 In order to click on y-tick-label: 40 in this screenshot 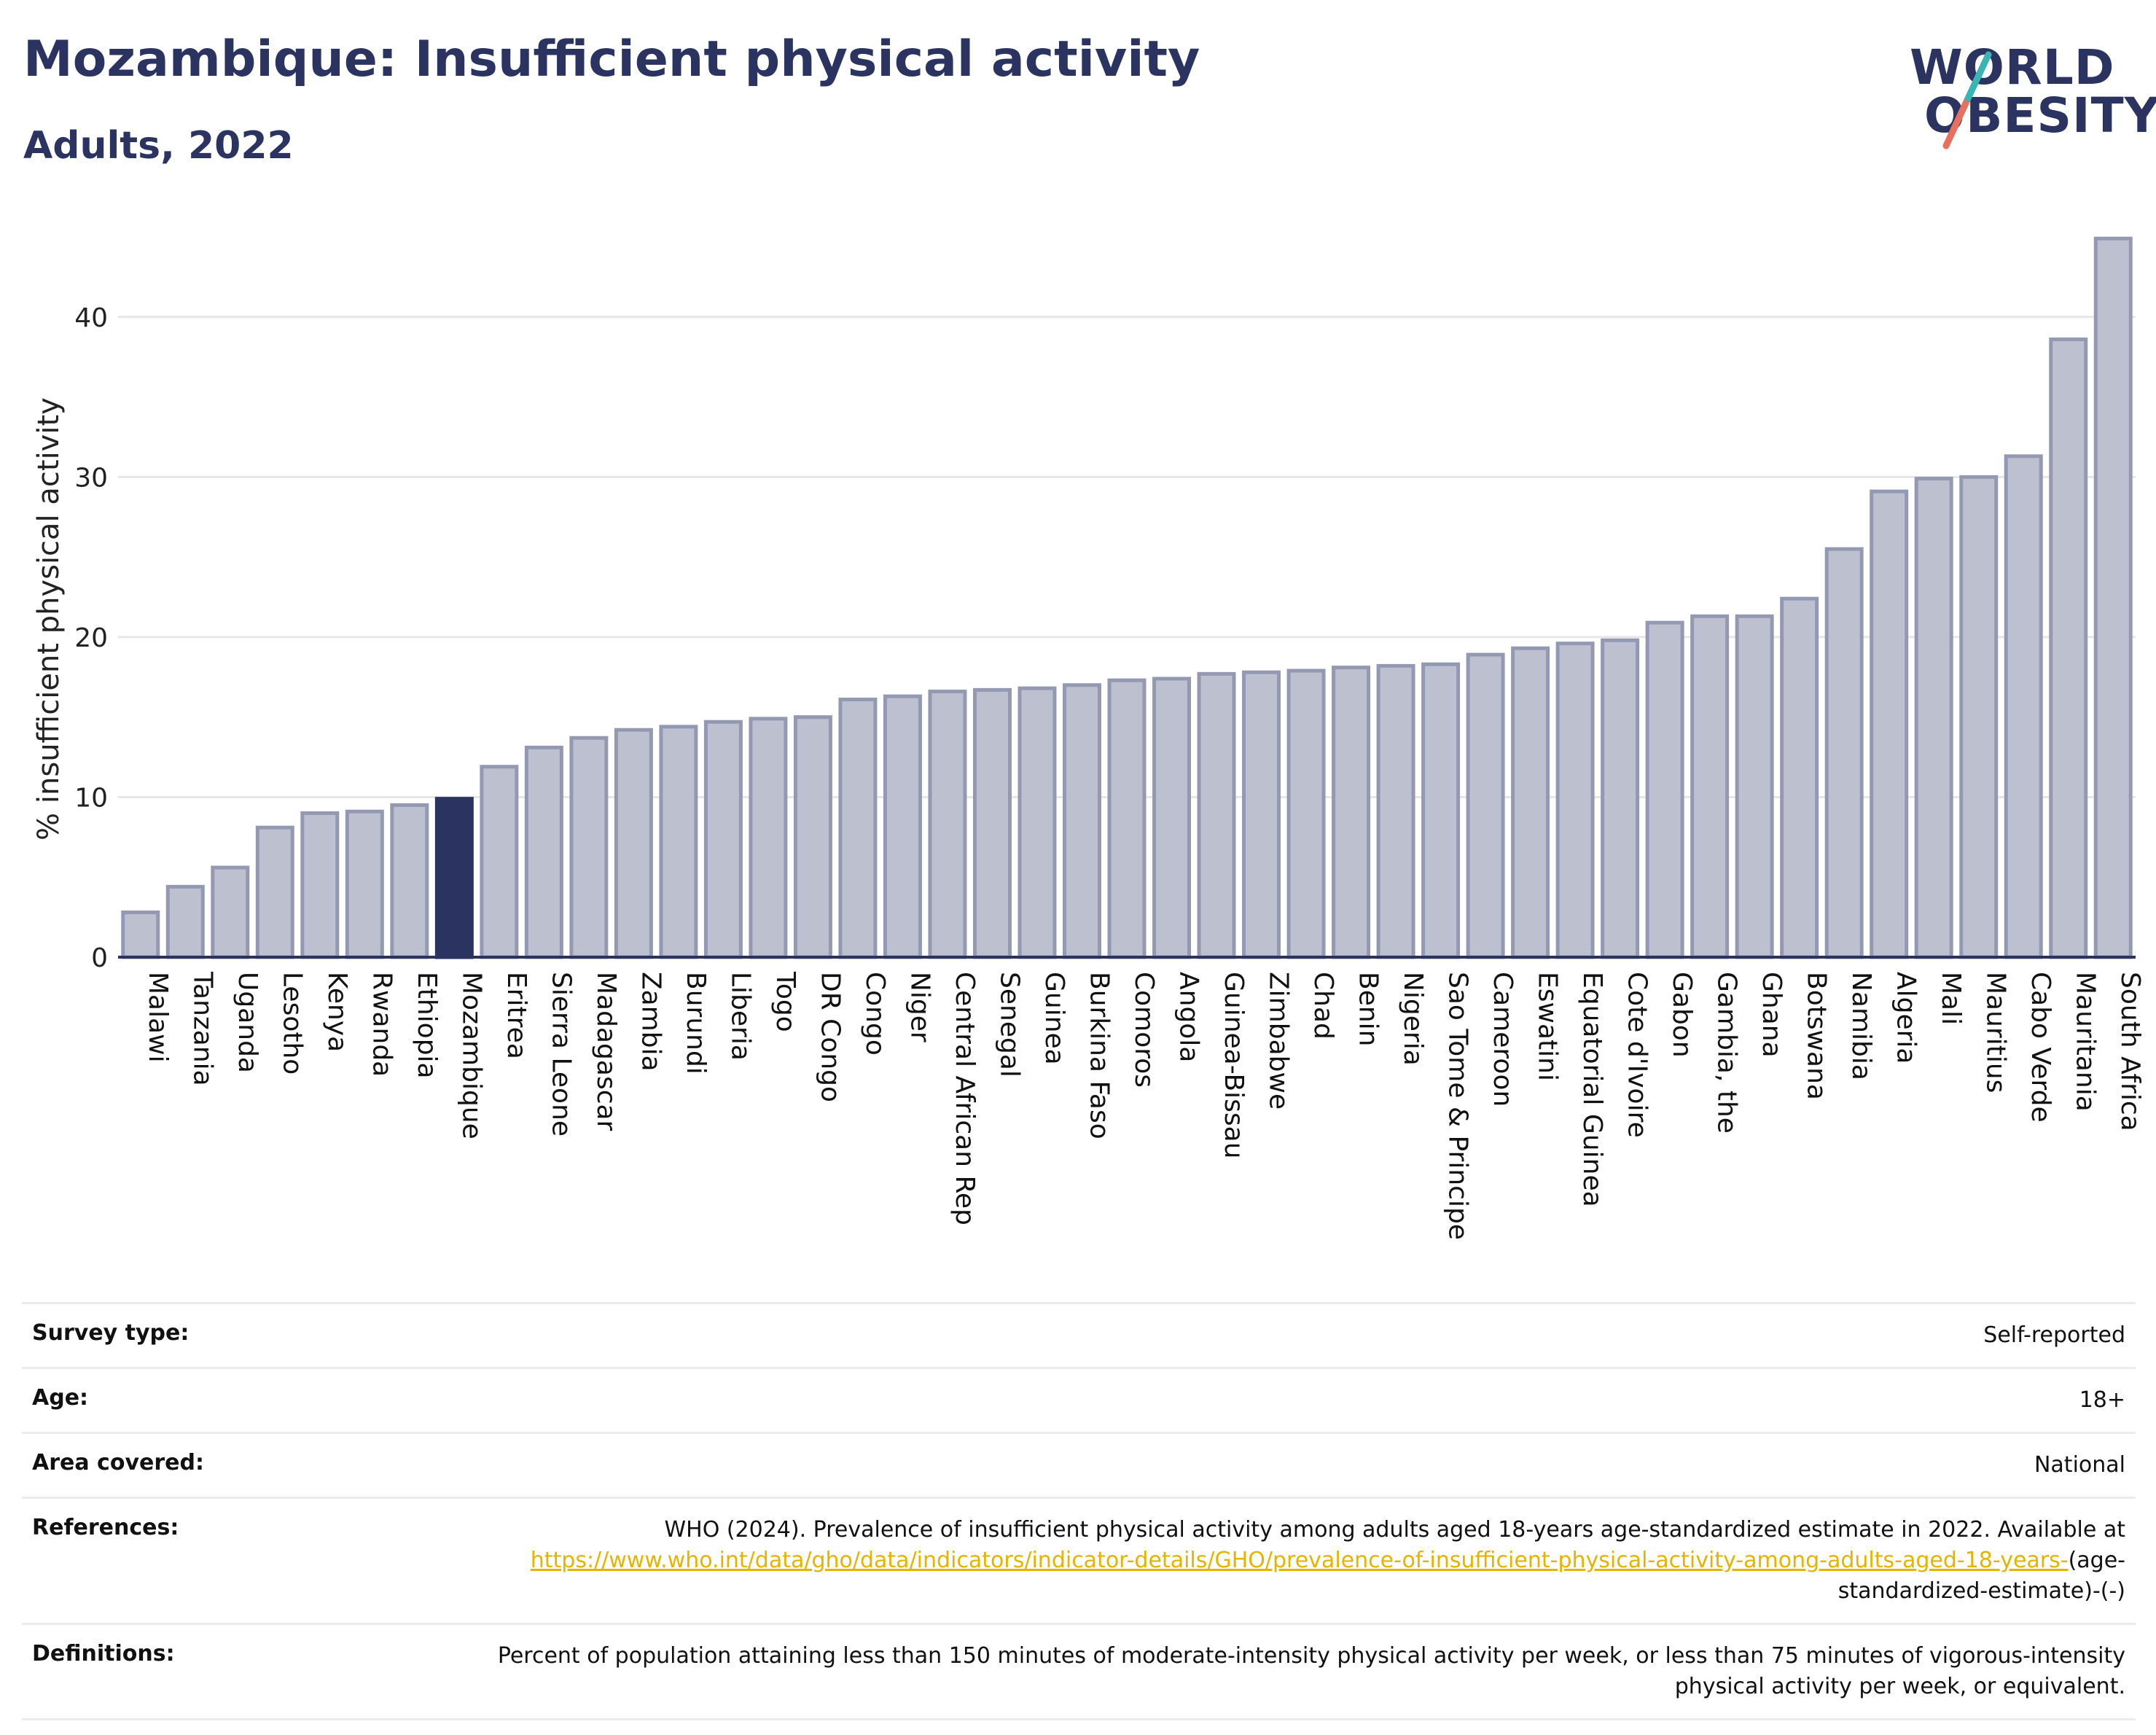, I will do `click(91, 318)`.